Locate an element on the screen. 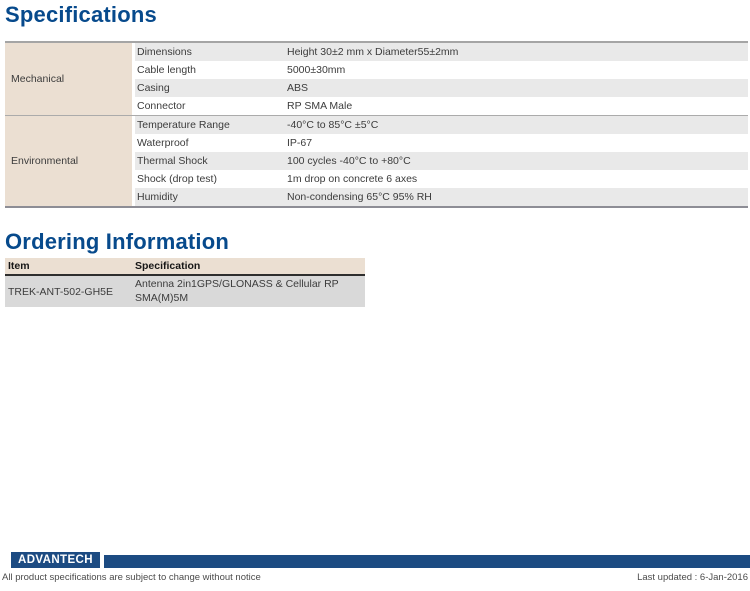 This screenshot has width=750, height=591. table-row: Casing ABS is located at coordinates (441, 88).